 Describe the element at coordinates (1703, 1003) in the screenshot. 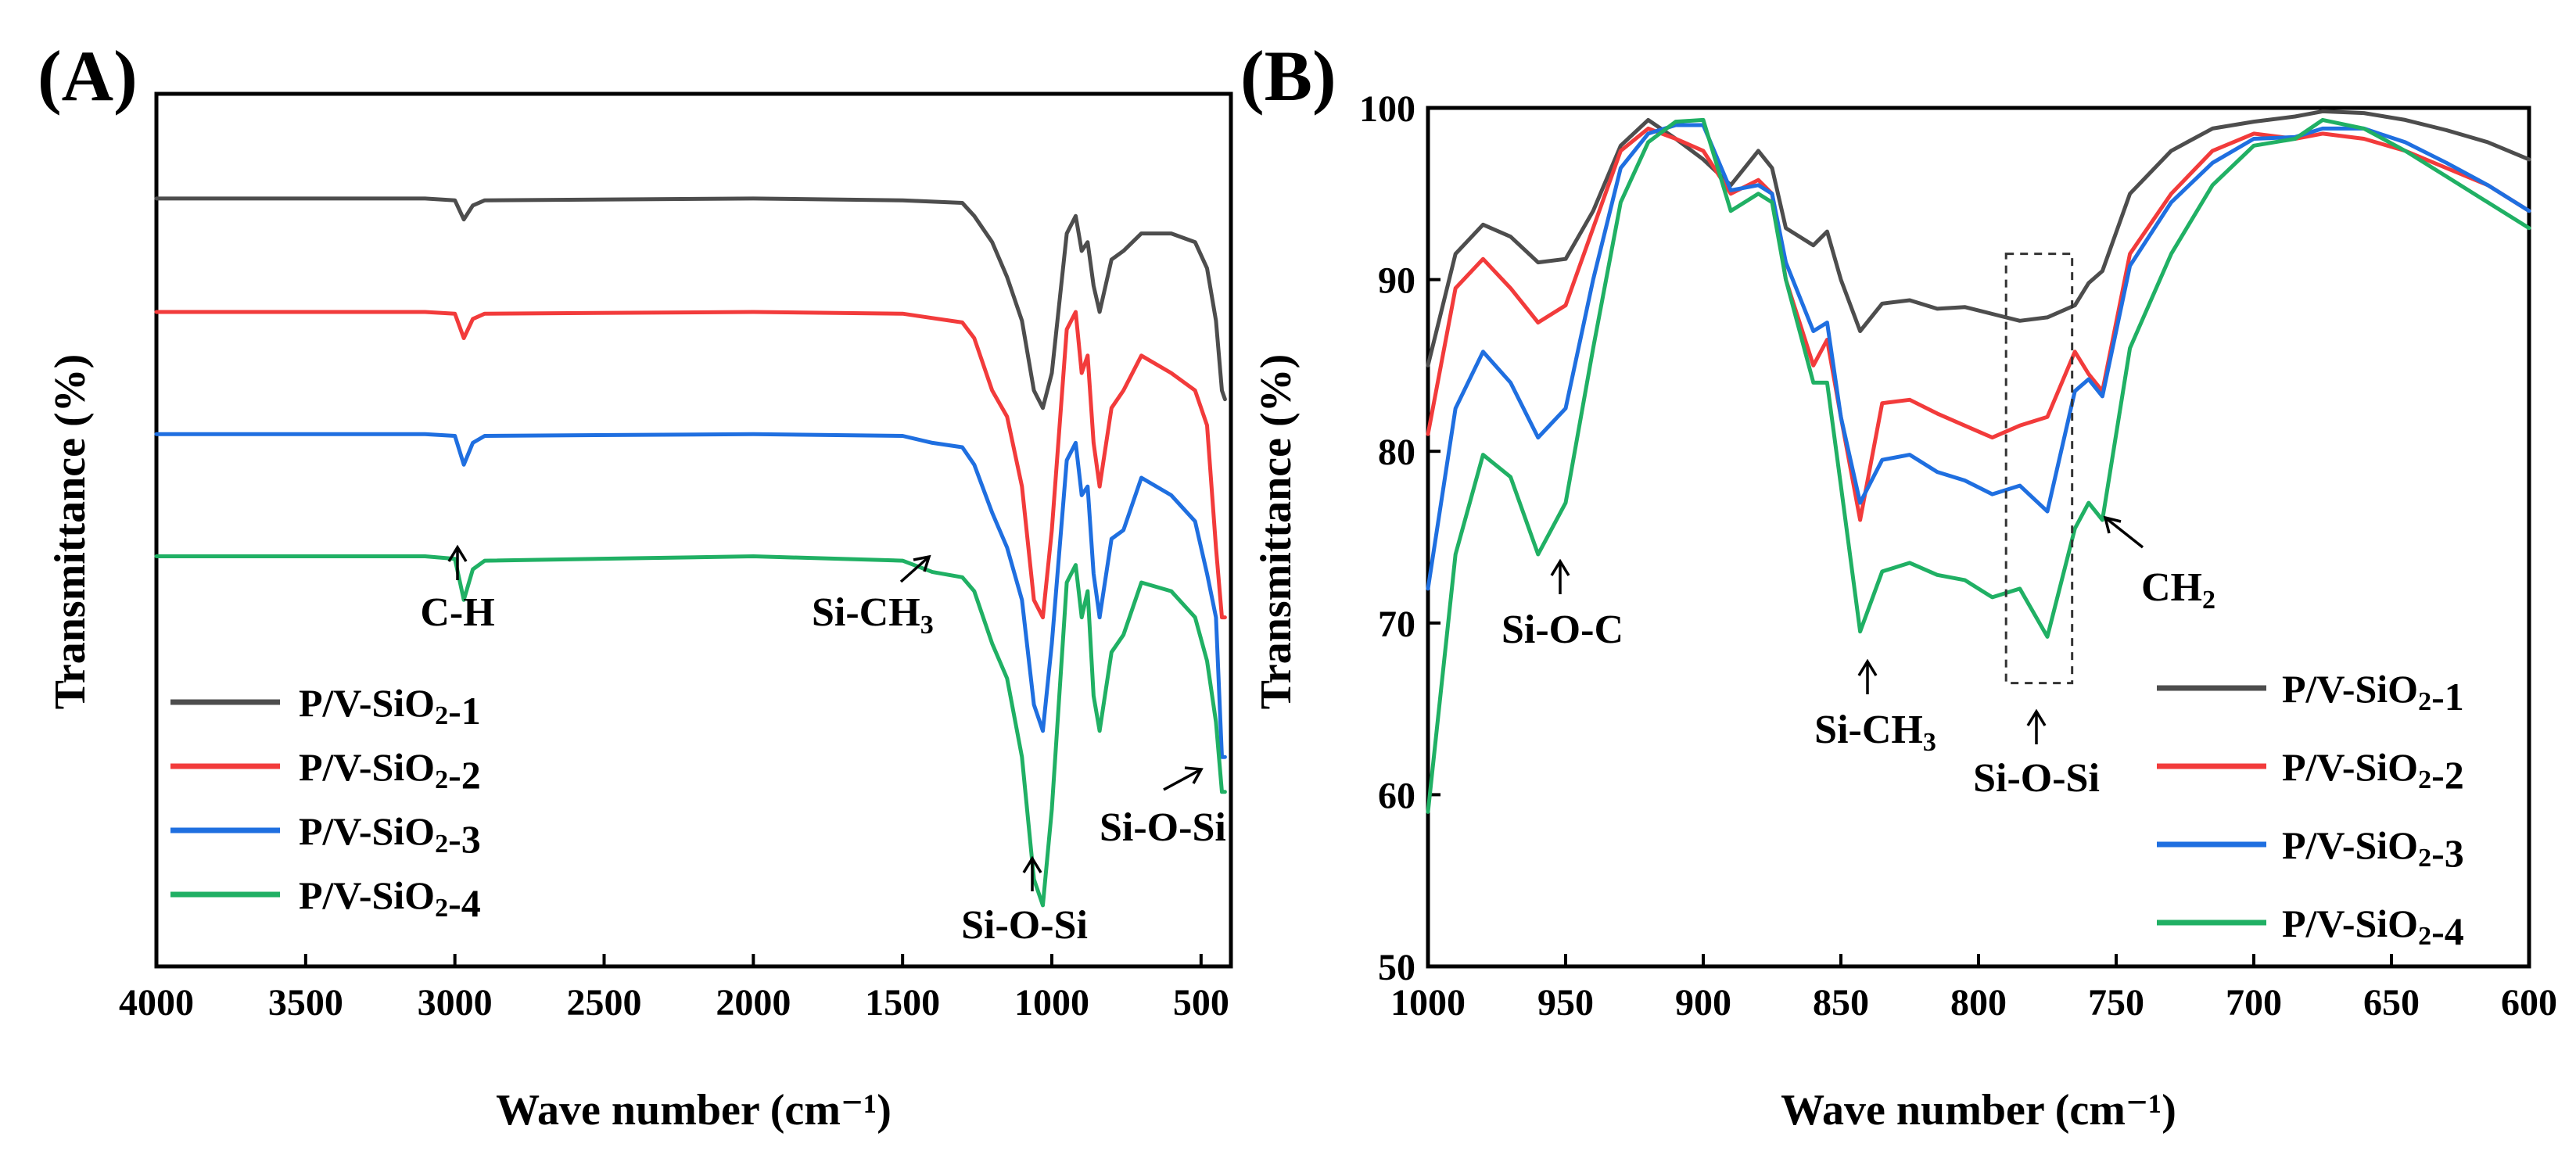

I see `panel-b-x-tick-label: 900` at that location.